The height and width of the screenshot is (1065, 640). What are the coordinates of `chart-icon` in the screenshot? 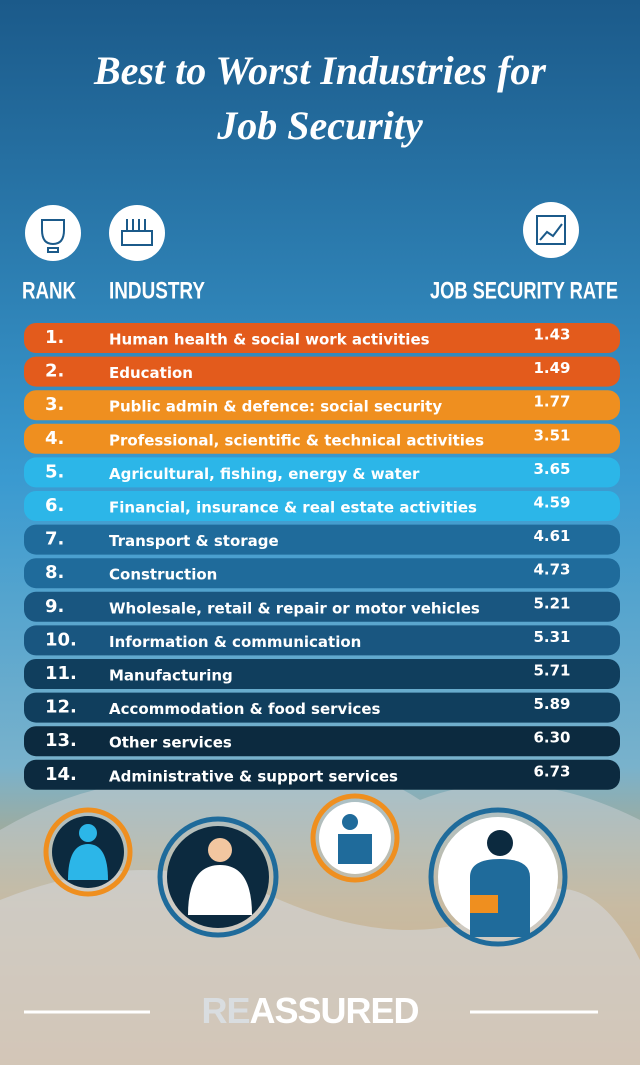 It's located at (551, 230).